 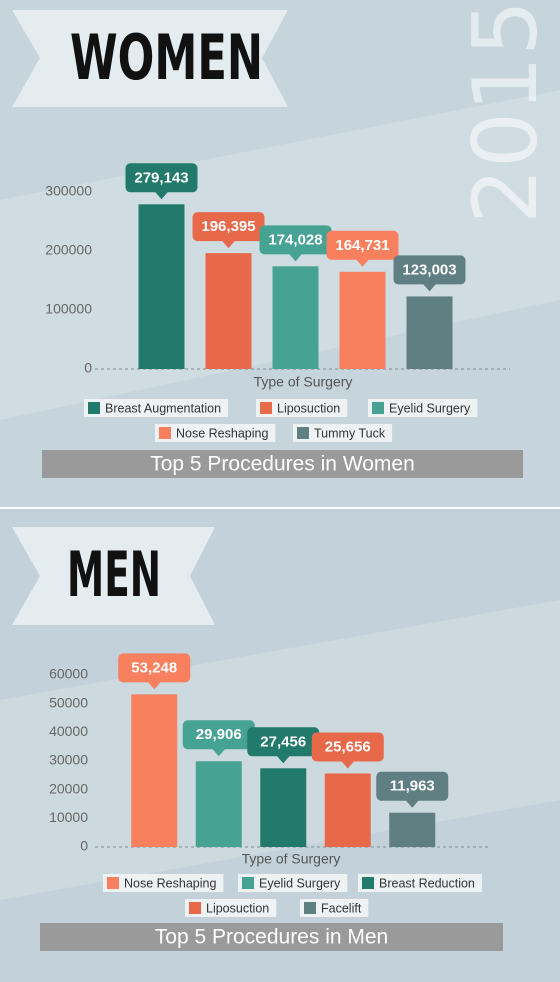 What do you see at coordinates (68, 788) in the screenshot?
I see `y-tick-label: 20000` at bounding box center [68, 788].